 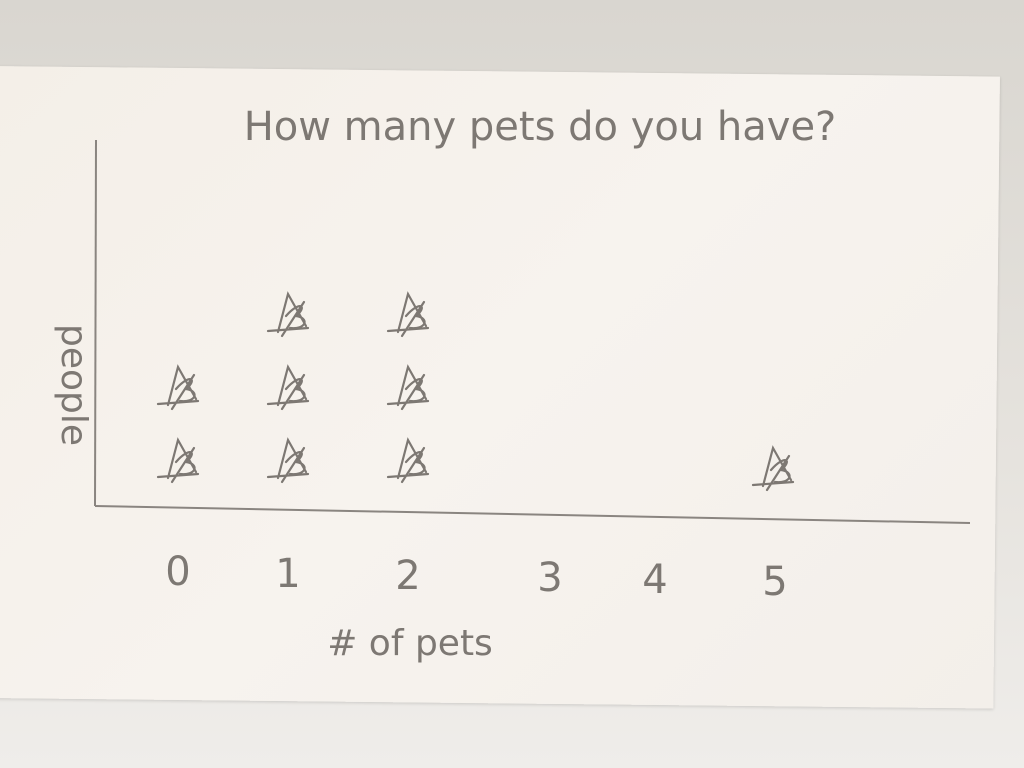 I want to click on x-tick-label: 4, so click(x=654, y=580).